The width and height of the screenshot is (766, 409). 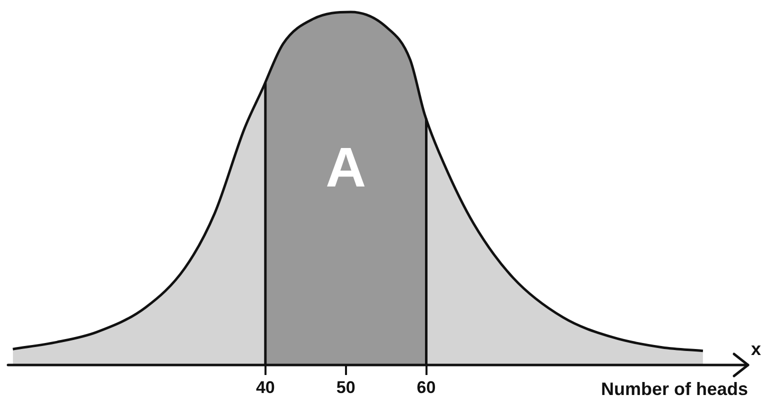 I want to click on text: x, so click(x=756, y=348).